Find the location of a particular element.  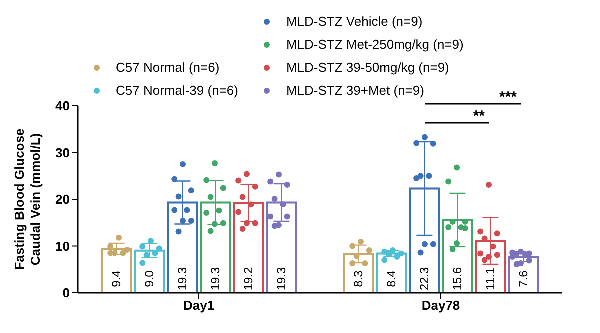

data-label: 11.1 is located at coordinates (491, 278).